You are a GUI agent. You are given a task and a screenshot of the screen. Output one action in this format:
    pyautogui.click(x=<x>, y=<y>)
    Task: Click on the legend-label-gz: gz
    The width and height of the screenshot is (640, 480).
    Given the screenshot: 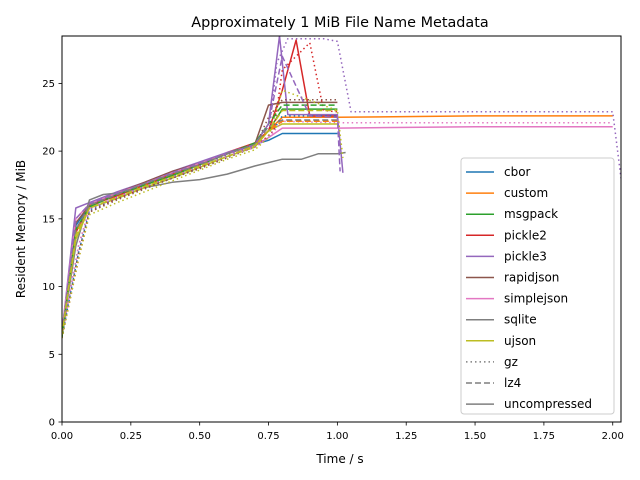 What is the action you would take?
    pyautogui.click(x=511, y=362)
    